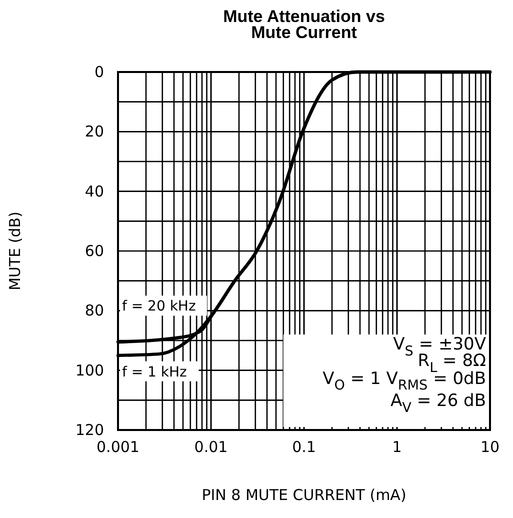 The height and width of the screenshot is (518, 513). Describe the element at coordinates (304, 24) in the screenshot. I see `chart-title: Mute Attenuation vs Mute Current` at that location.